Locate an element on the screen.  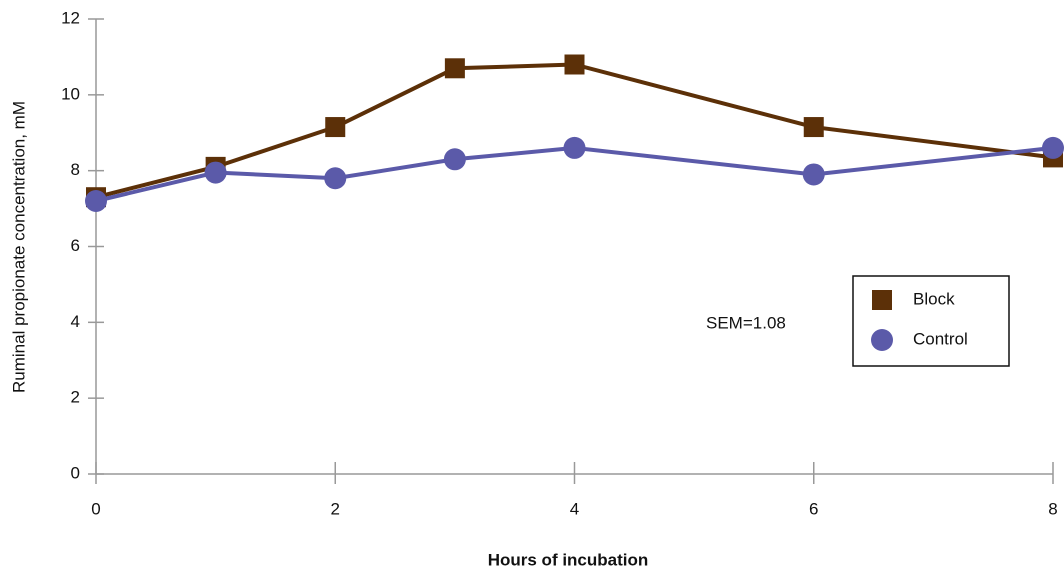
legend-label: Control is located at coordinates (940, 338).